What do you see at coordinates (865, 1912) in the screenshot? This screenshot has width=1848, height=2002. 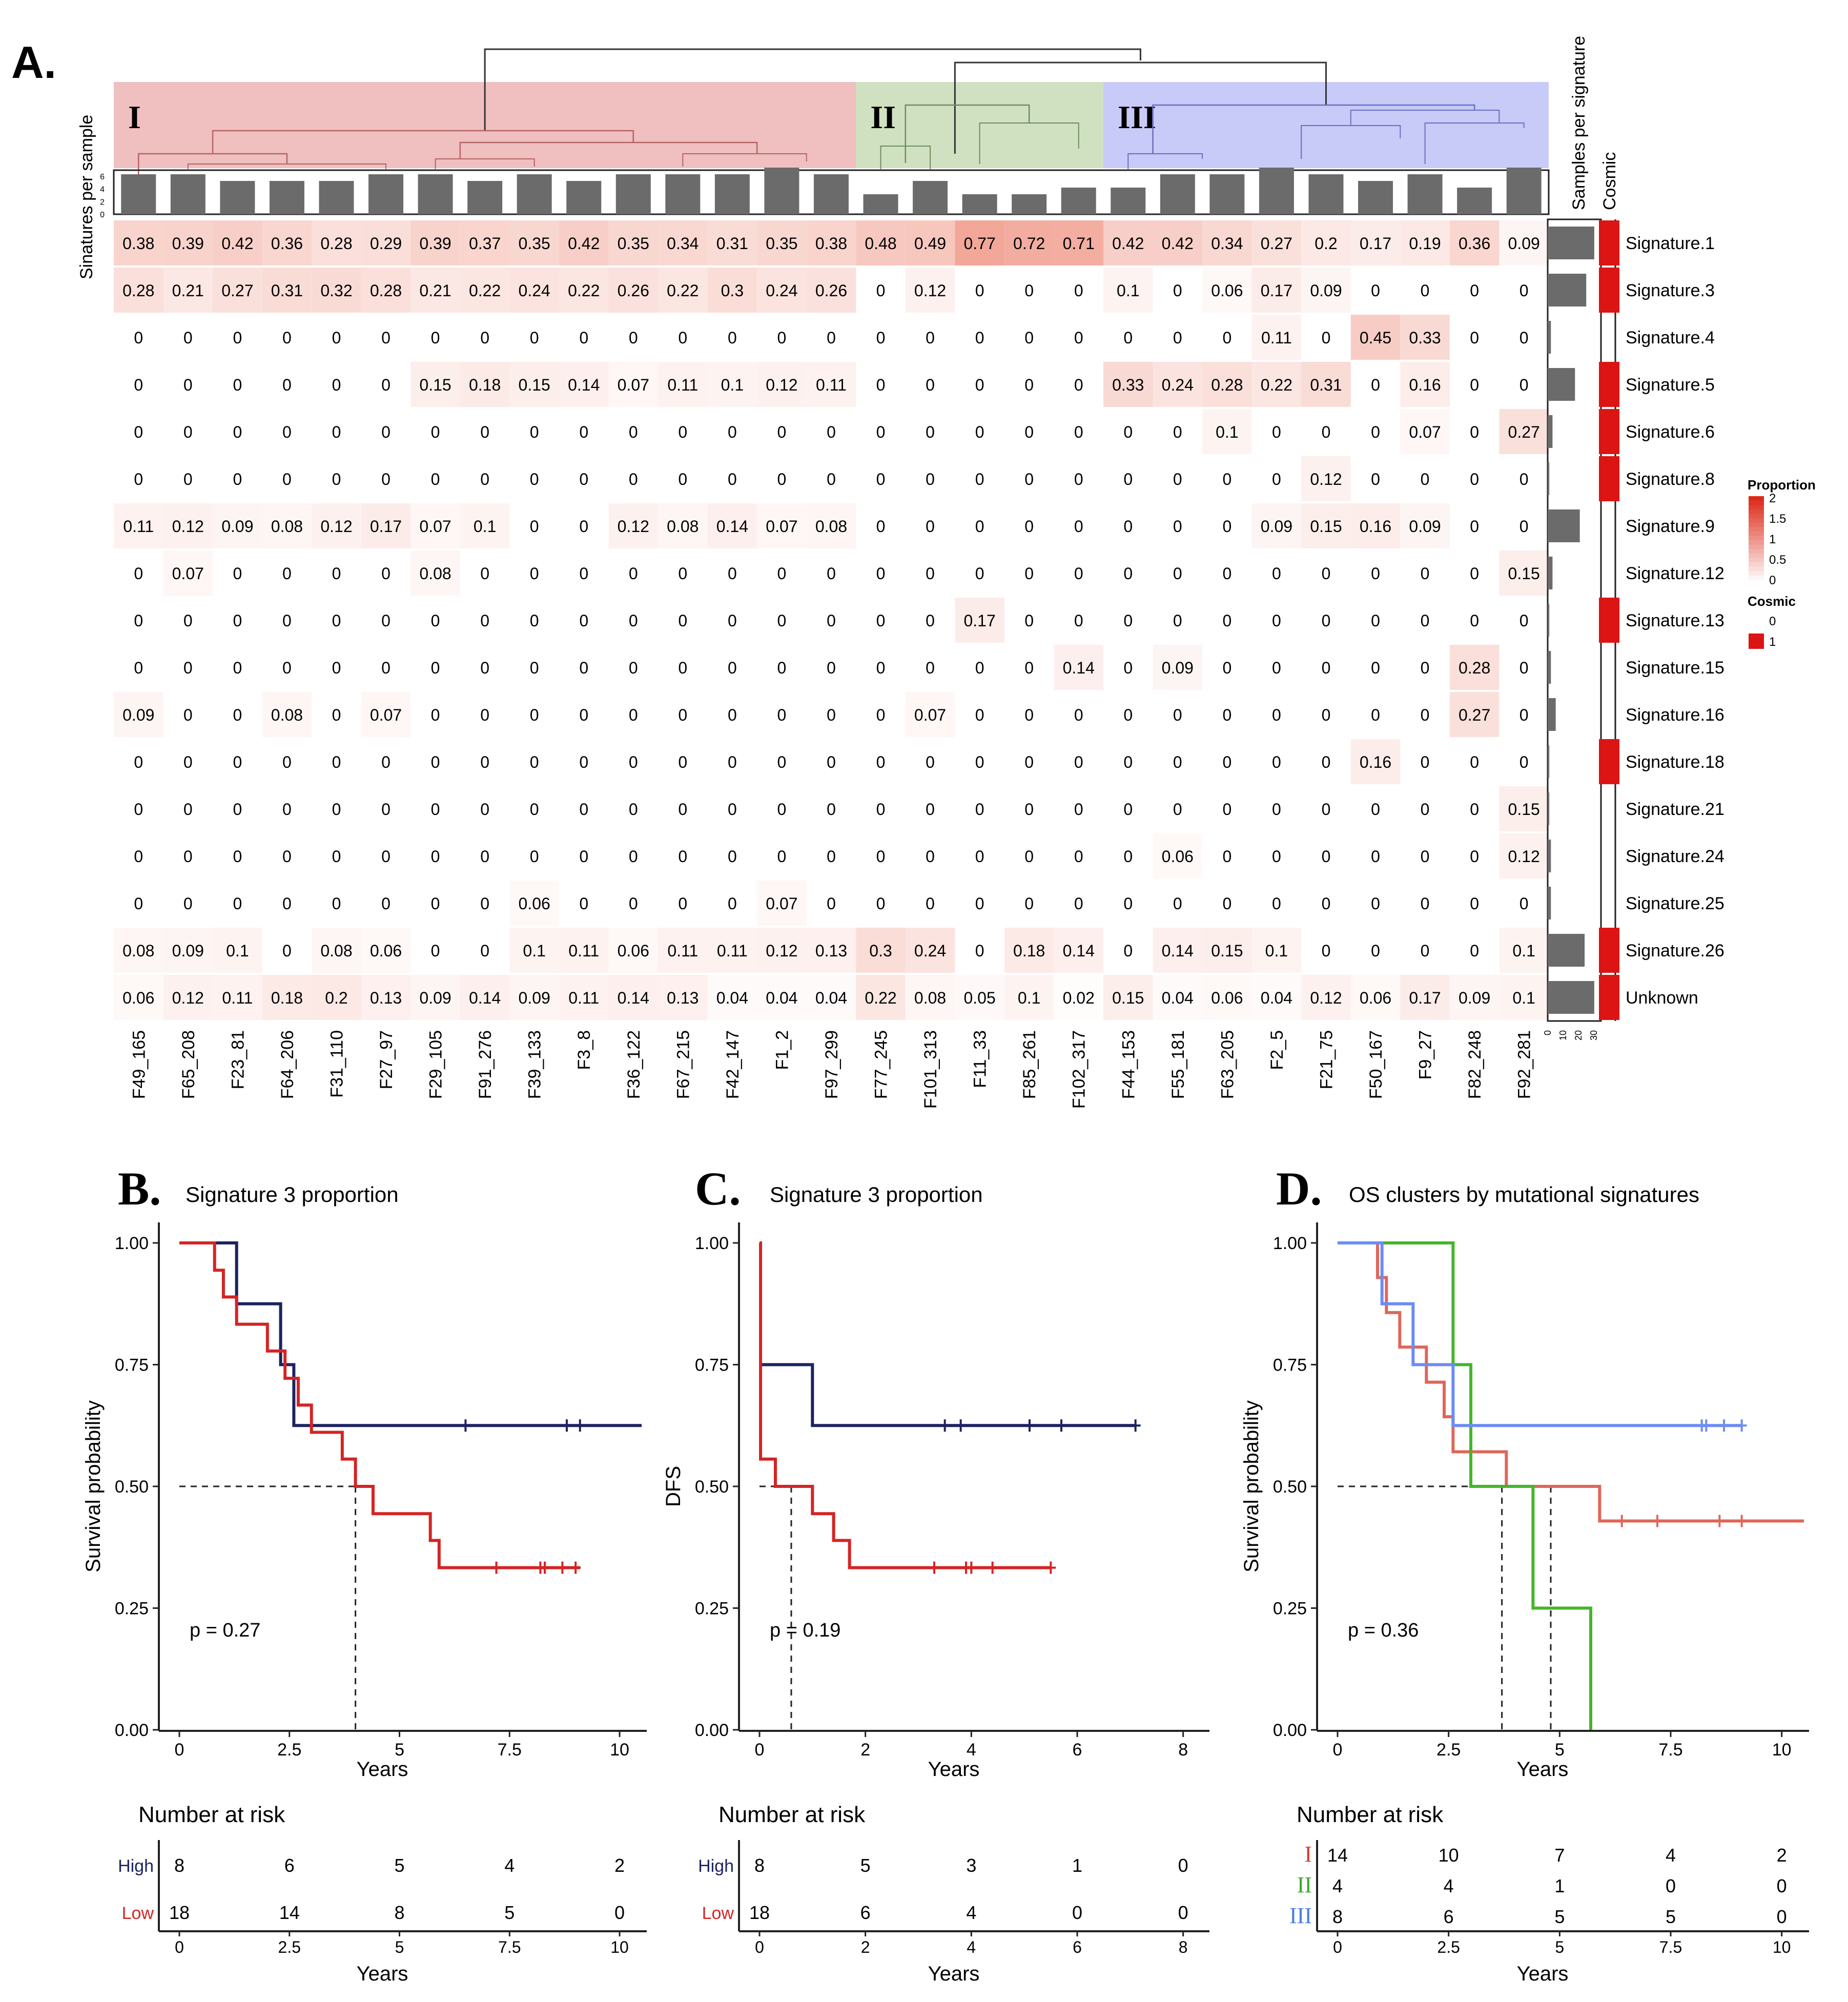 I see `risk-value: 6` at bounding box center [865, 1912].